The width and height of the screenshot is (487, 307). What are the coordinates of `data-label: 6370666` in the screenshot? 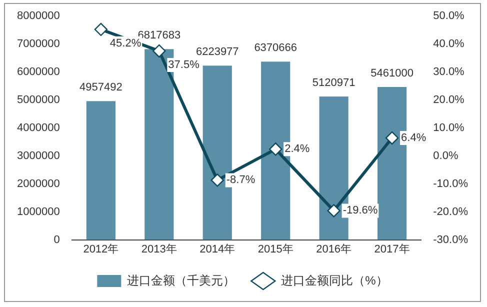 It's located at (276, 48).